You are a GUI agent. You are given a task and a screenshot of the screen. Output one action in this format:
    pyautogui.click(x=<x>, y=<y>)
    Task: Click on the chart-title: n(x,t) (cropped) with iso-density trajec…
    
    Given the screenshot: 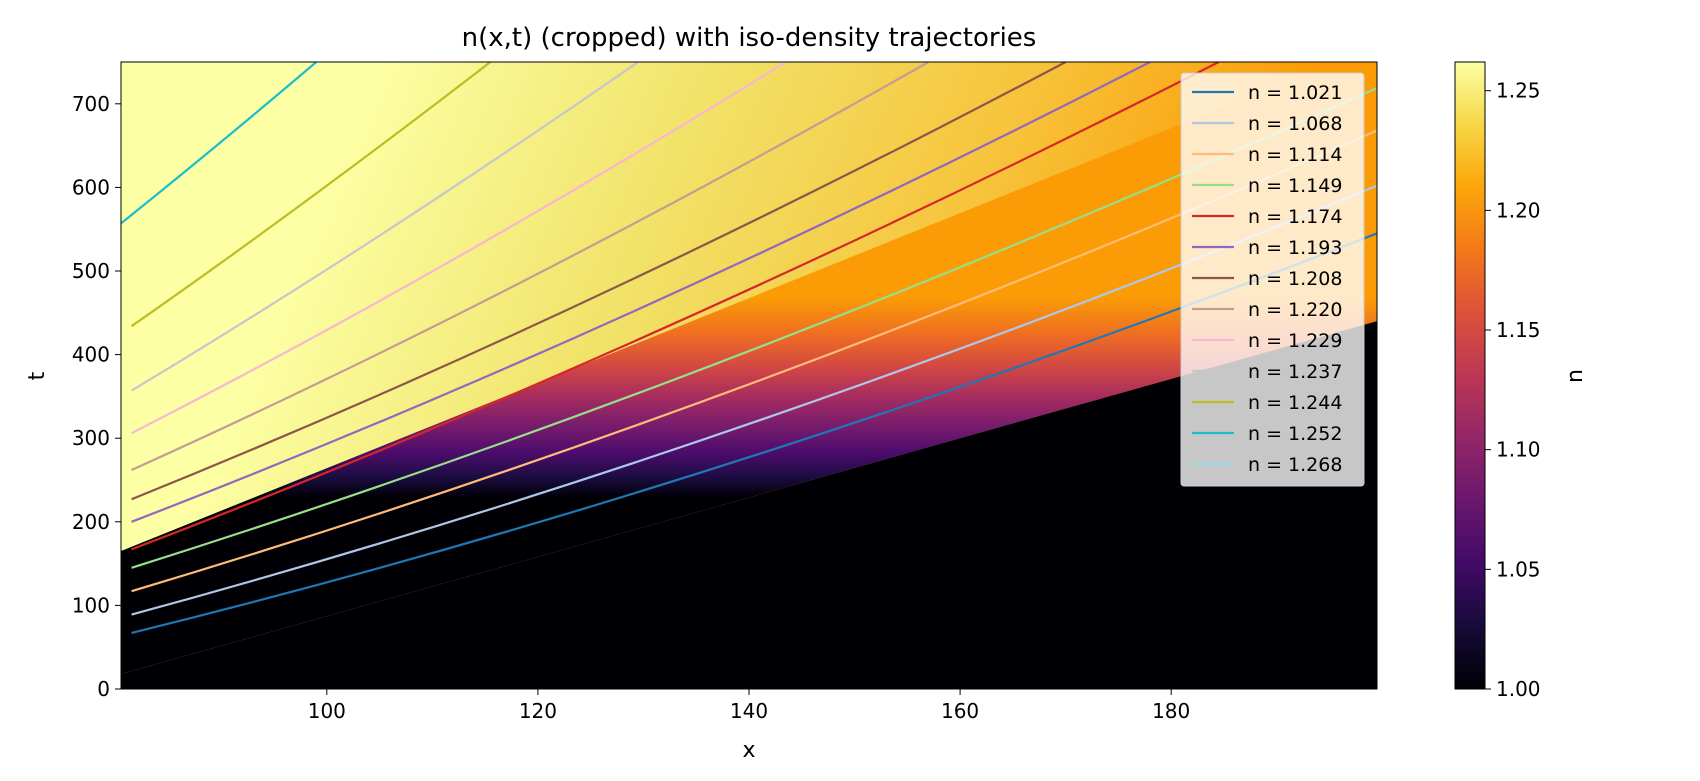 What is the action you would take?
    pyautogui.click(x=749, y=38)
    